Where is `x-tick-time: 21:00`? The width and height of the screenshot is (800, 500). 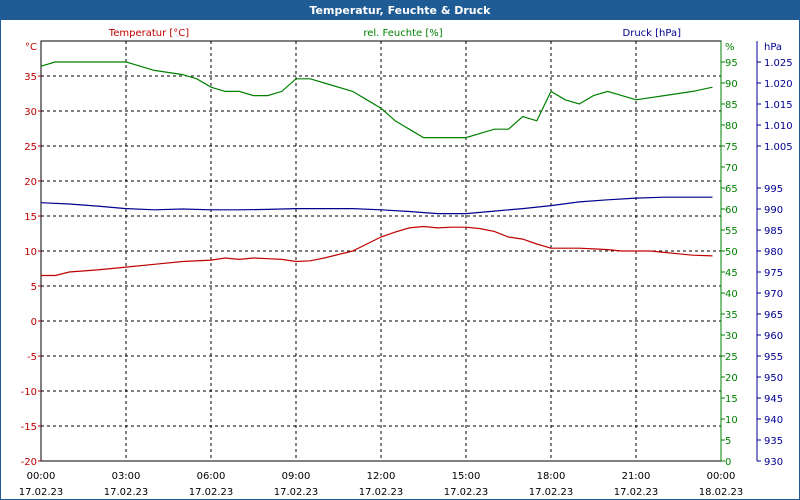
x-tick-time: 21:00 is located at coordinates (636, 476).